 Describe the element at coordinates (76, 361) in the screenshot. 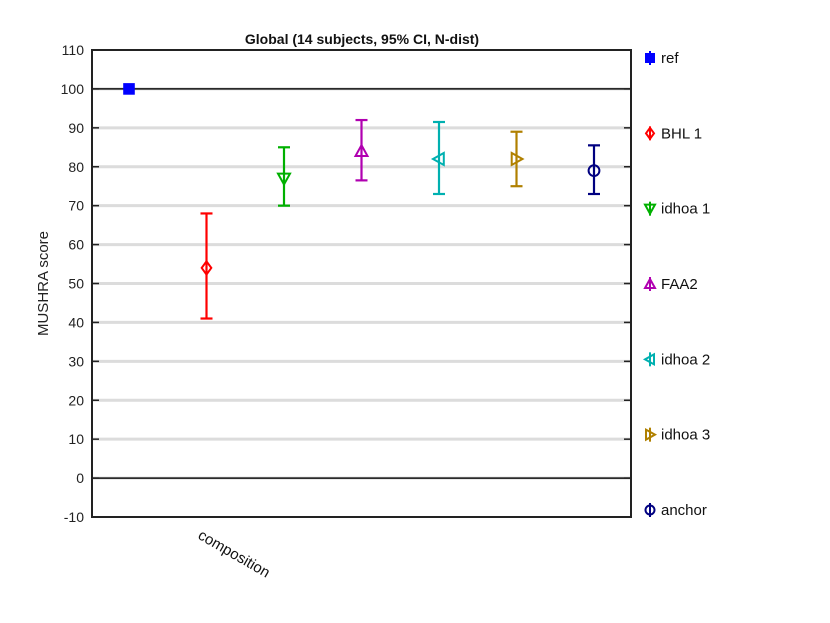

I see `y-tick-label: 30` at that location.